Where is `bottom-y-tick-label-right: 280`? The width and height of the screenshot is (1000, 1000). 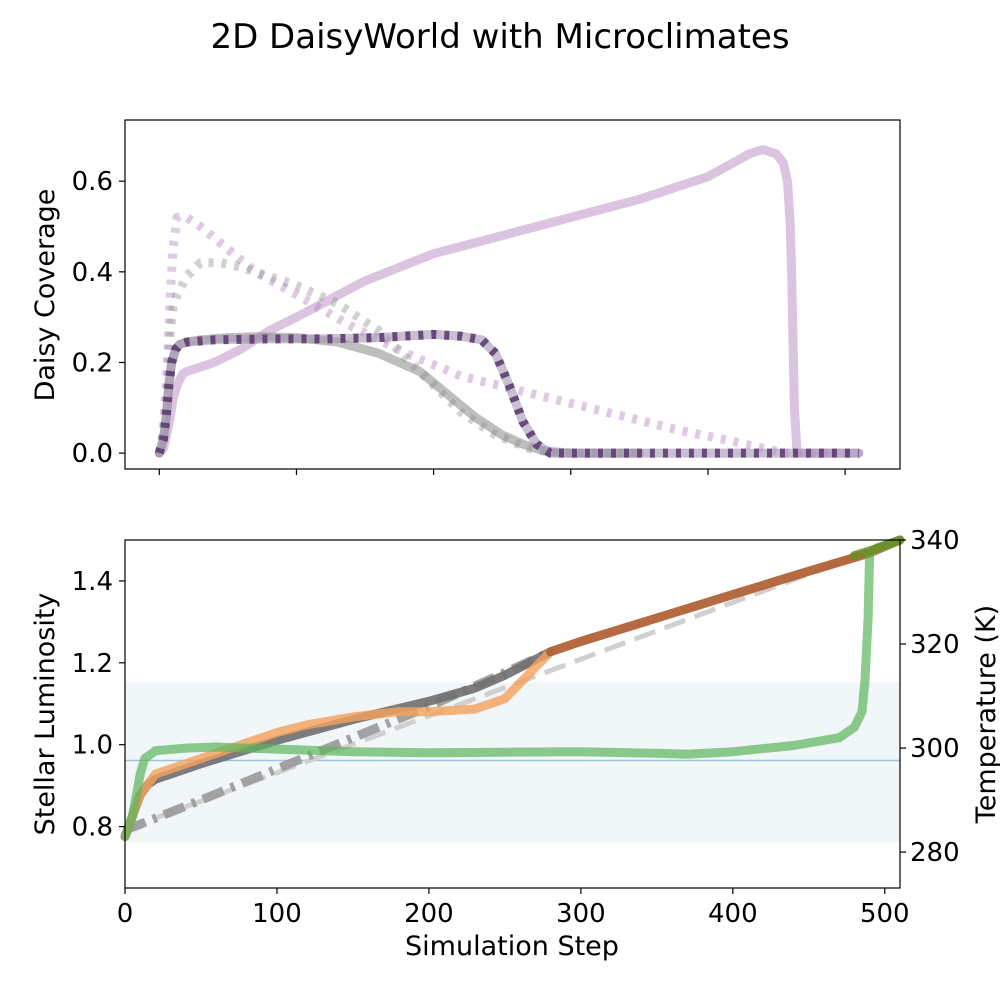 bottom-y-tick-label-right: 280 is located at coordinates (935, 853).